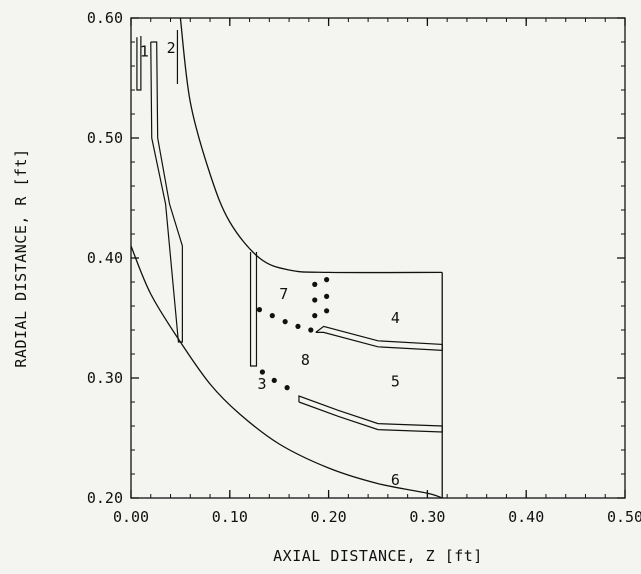  I want to click on x-tick-label: 0.30, so click(427, 517).